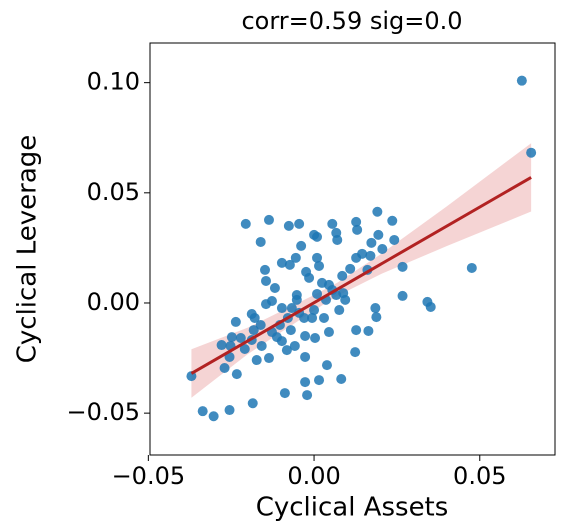 Image resolution: width=570 pixels, height=526 pixels. Describe the element at coordinates (313, 476) in the screenshot. I see `x-tick-label: 0.00` at that location.